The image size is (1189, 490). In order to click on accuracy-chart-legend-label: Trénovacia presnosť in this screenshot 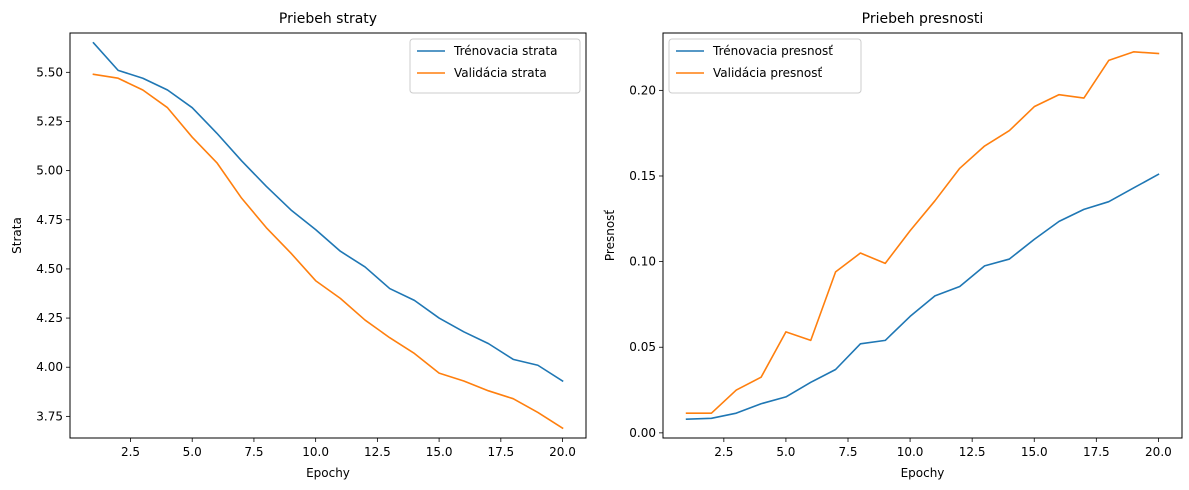, I will do `click(772, 51)`.